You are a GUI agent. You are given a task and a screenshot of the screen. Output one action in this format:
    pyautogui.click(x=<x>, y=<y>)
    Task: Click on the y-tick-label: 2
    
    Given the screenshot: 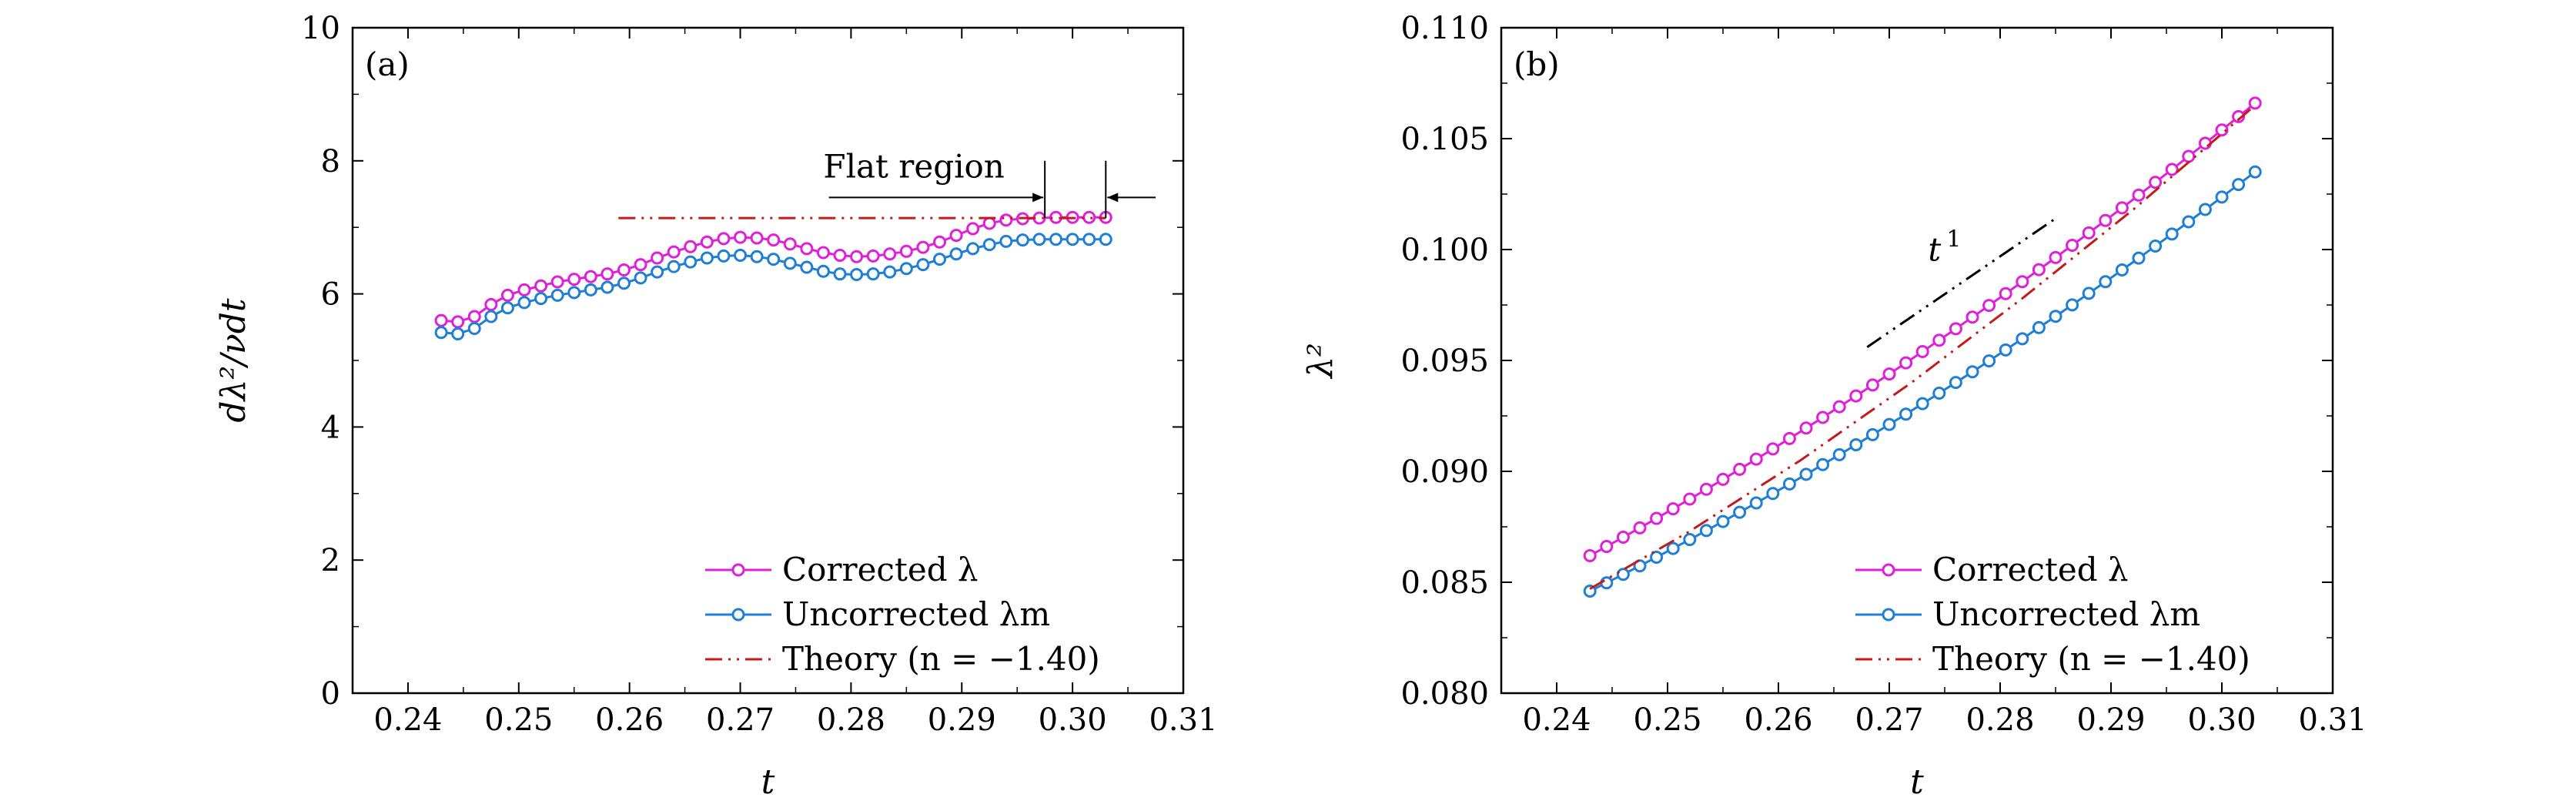 What is the action you would take?
    pyautogui.click(x=330, y=560)
    